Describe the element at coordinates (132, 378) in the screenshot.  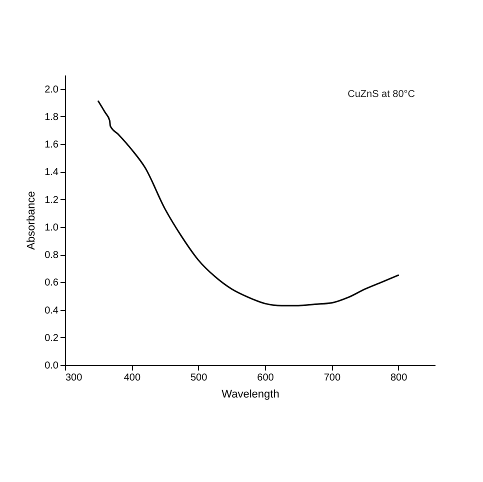
I see `x-tick-label: 400` at that location.